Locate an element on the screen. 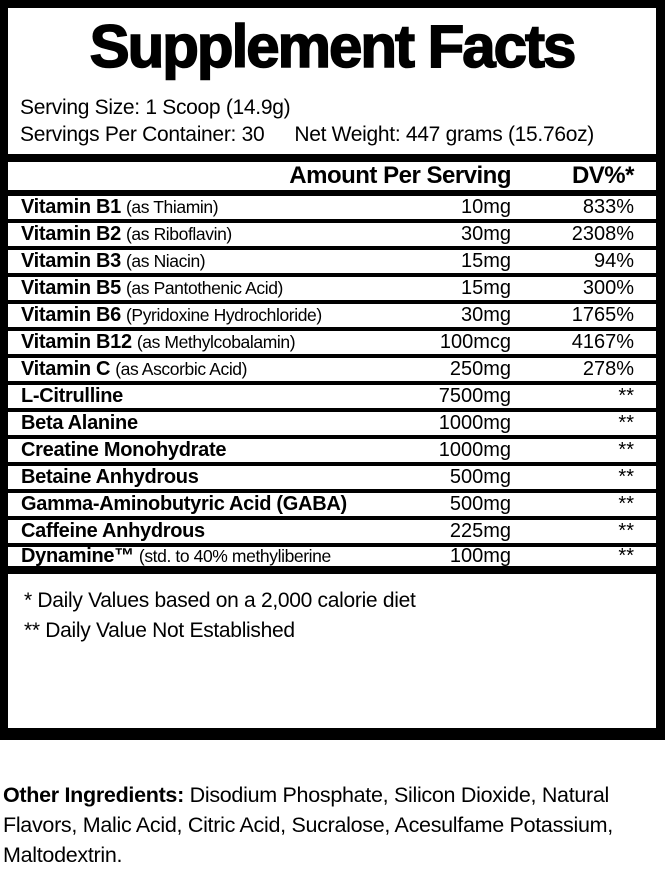 Image resolution: width=665 pixels, height=875 pixels. table-row: Creatine Monohydrate 1000mg ** is located at coordinates (332, 452).